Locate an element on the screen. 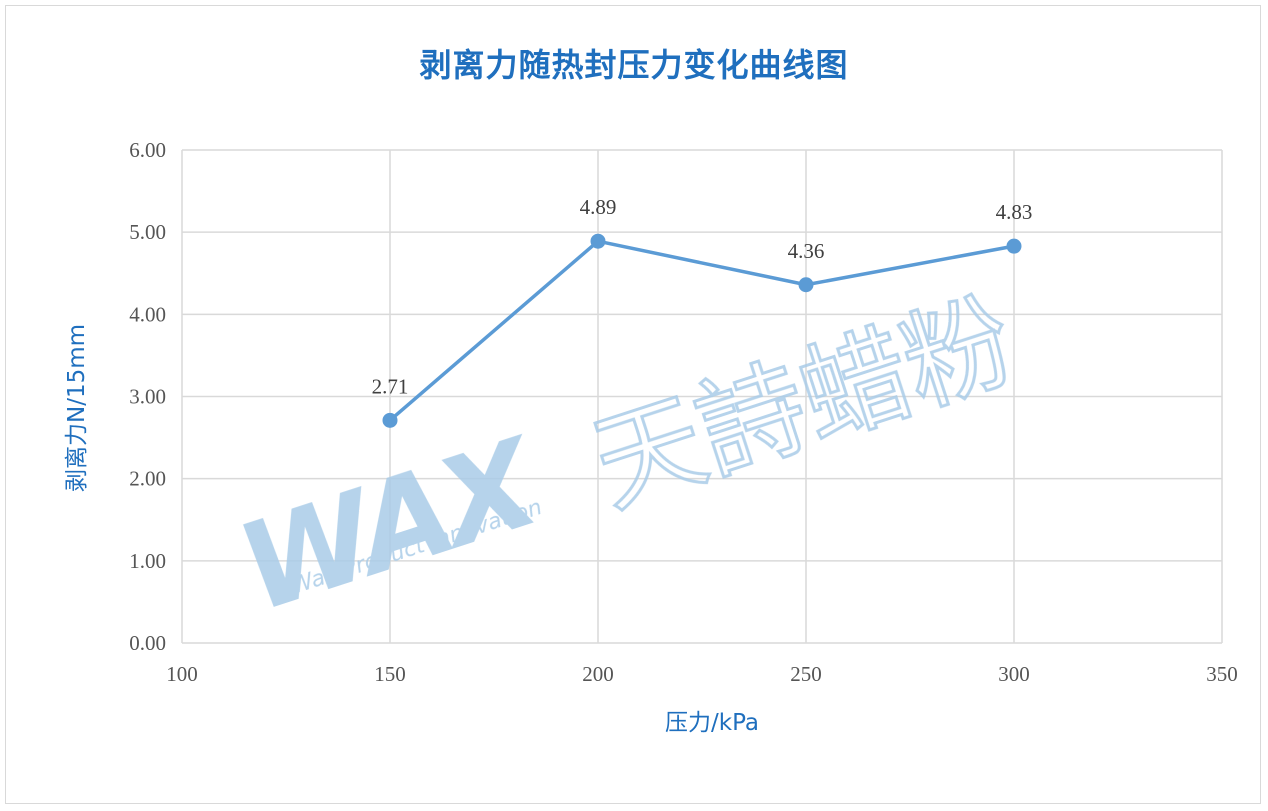 Image resolution: width=1268 pixels, height=811 pixels. y-tick-label: 4.00 is located at coordinates (147, 314).